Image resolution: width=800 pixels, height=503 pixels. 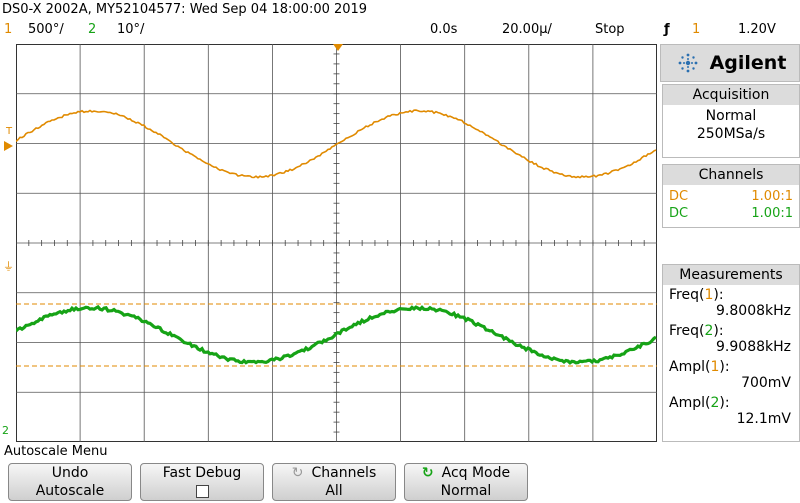 I want to click on fast-debug-button: Fast Debug, so click(x=202, y=482).